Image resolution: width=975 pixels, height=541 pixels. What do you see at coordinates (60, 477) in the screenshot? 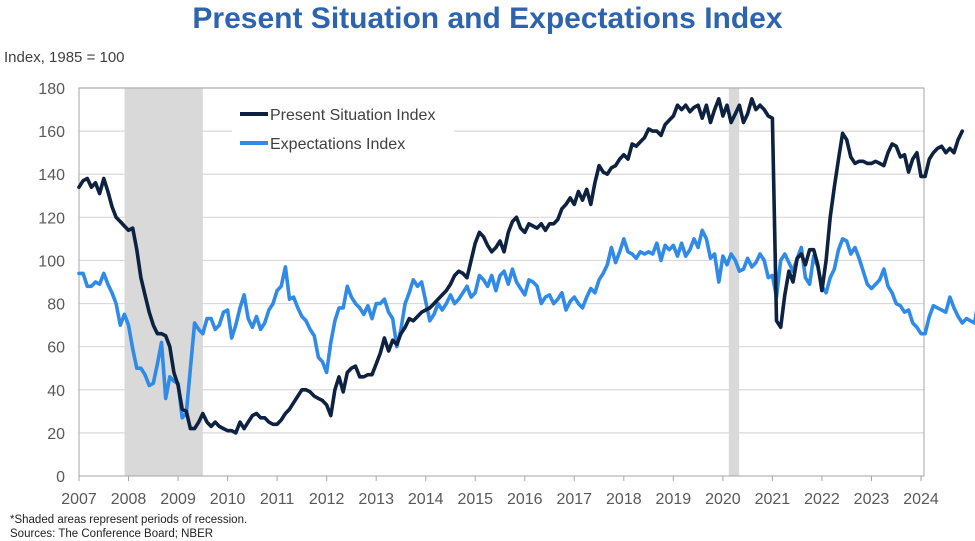
I see `y-tick-label: 0` at bounding box center [60, 477].